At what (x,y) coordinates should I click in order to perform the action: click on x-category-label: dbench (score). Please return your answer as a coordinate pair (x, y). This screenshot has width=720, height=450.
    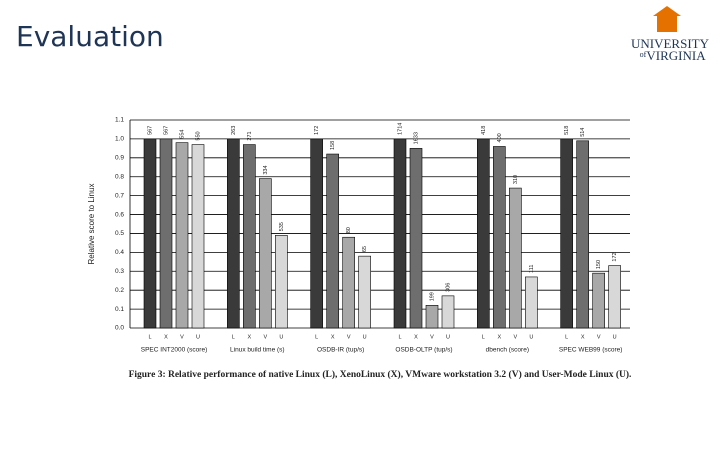
    Looking at the image, I should click on (507, 350).